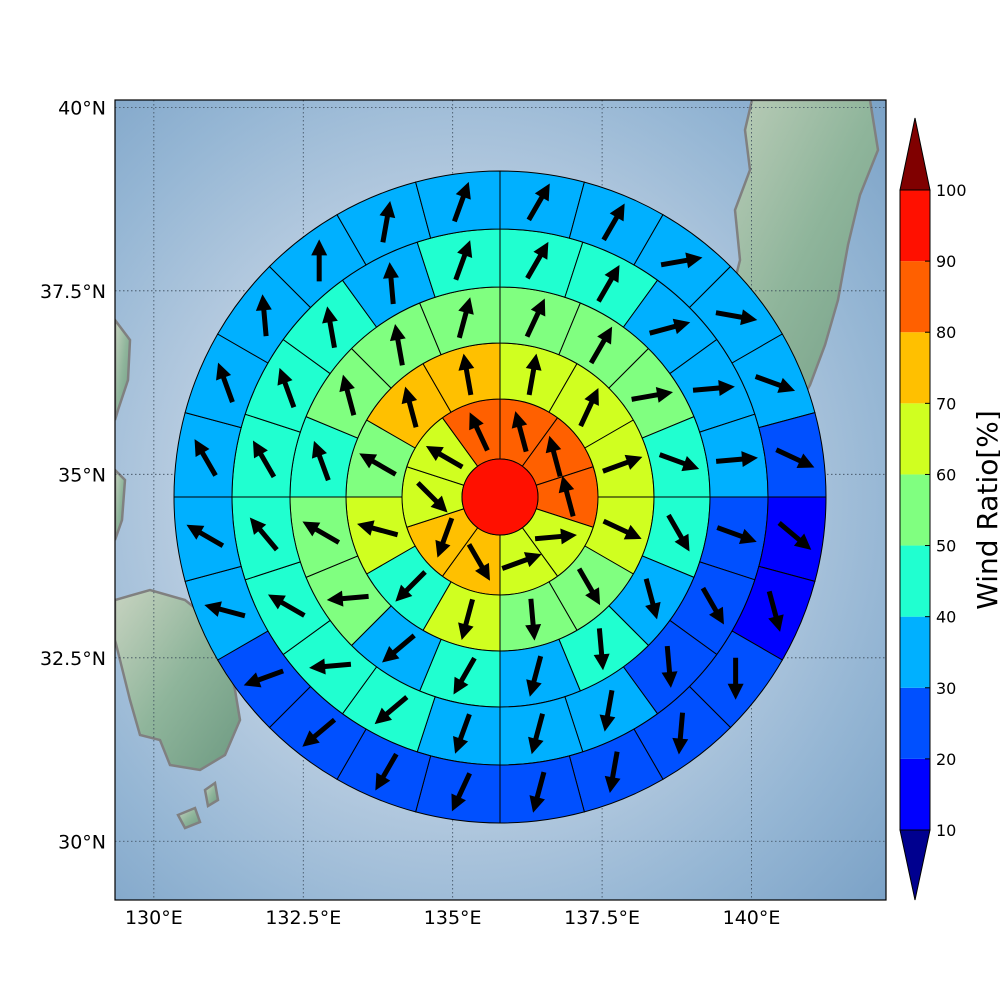  Describe the element at coordinates (946, 830) in the screenshot. I see `colorbar-tick-label: 10` at that location.